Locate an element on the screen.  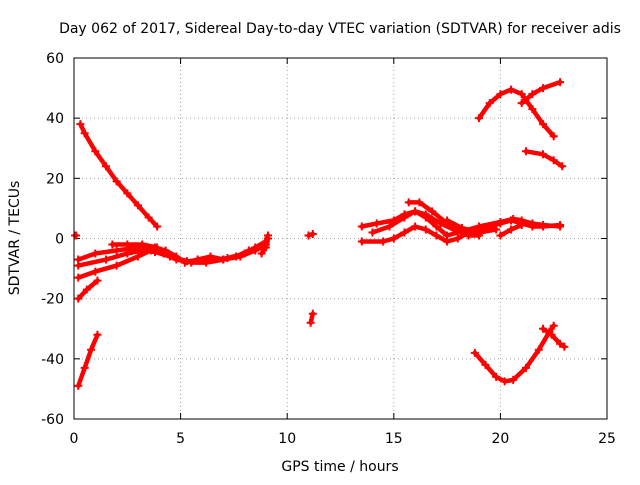
x-tick-label: 10 is located at coordinates (287, 439).